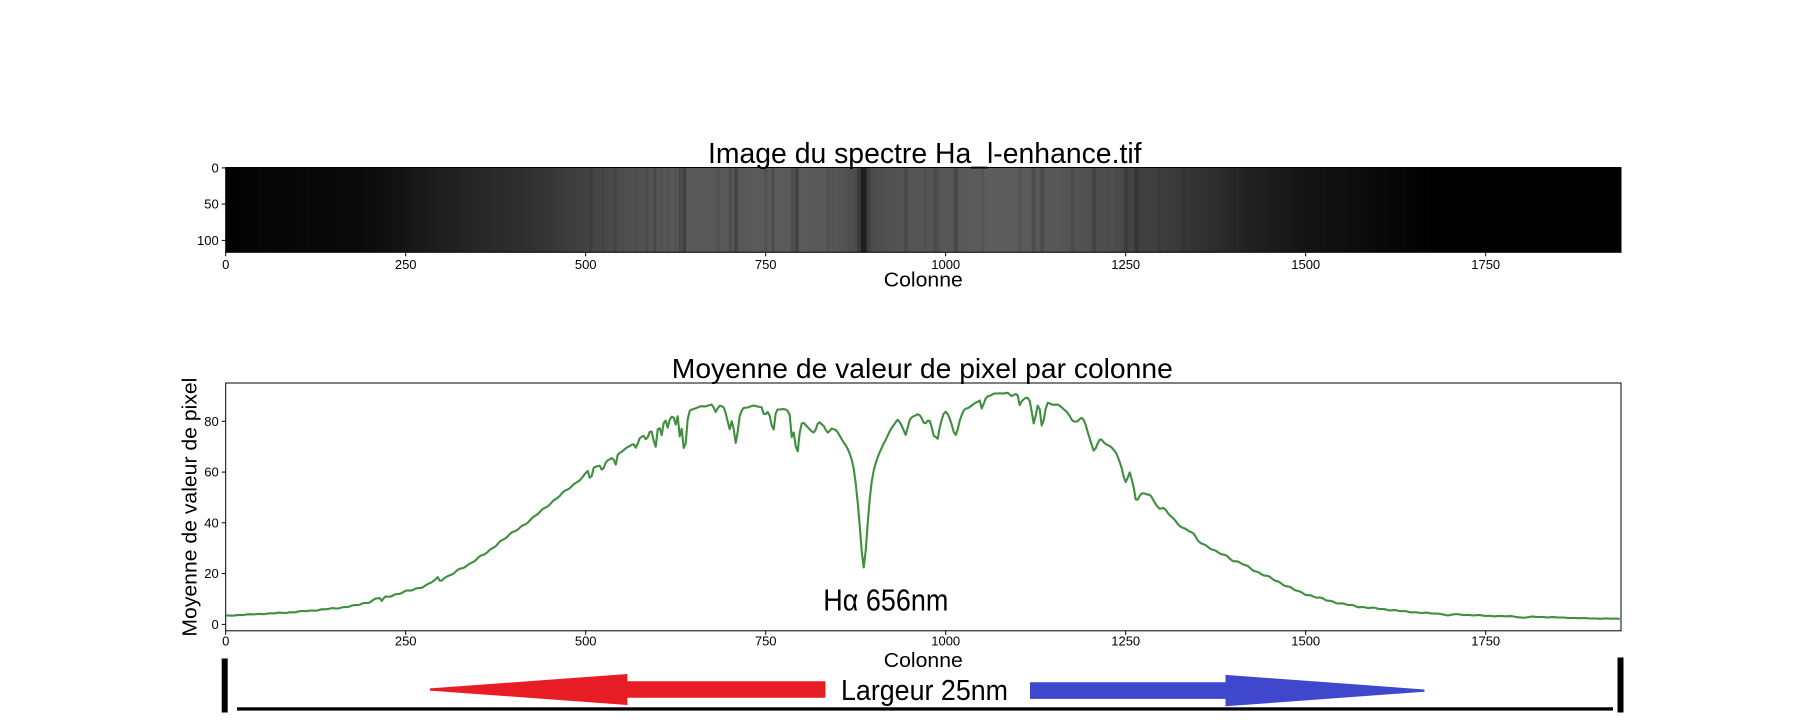 This screenshot has width=1800, height=725. I want to click on svg-text: 100, so click(208, 240).